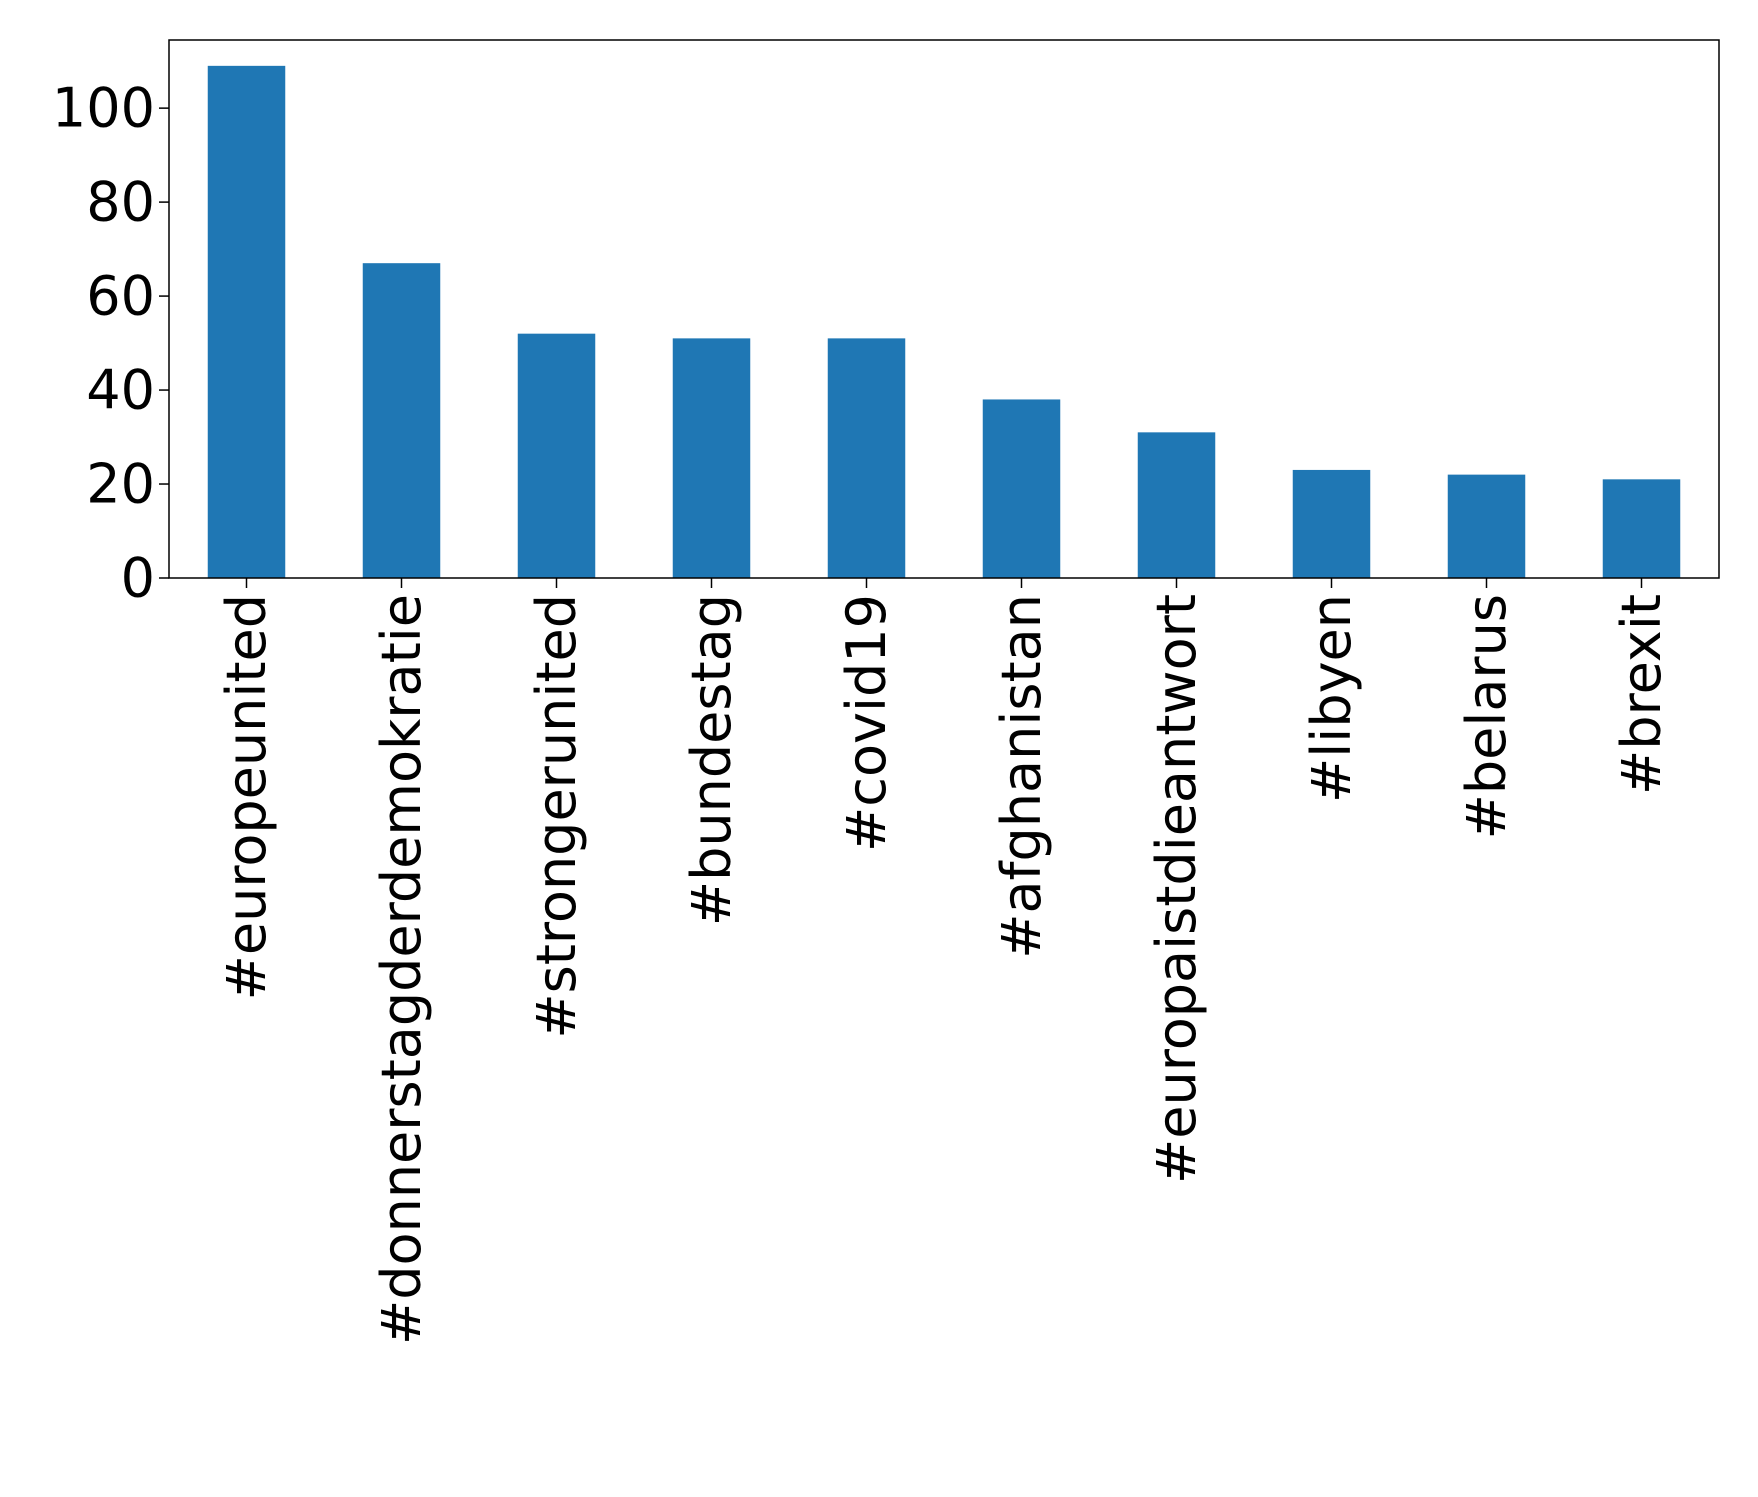 Image resolution: width=1758 pixels, height=1497 pixels. I want to click on y-tick-label: 20, so click(120, 484).